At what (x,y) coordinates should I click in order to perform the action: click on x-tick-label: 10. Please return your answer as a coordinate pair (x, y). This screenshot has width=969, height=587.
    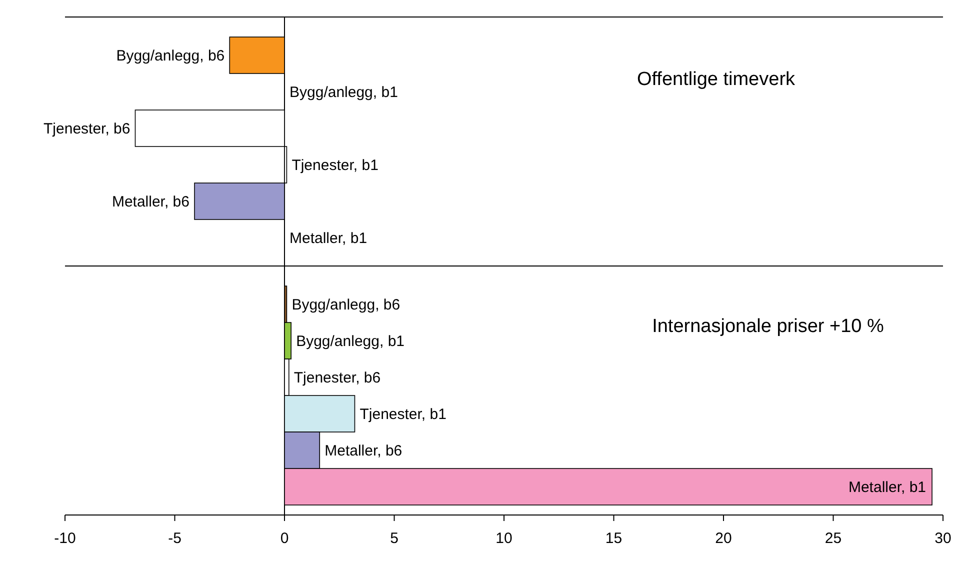
    Looking at the image, I should click on (504, 538).